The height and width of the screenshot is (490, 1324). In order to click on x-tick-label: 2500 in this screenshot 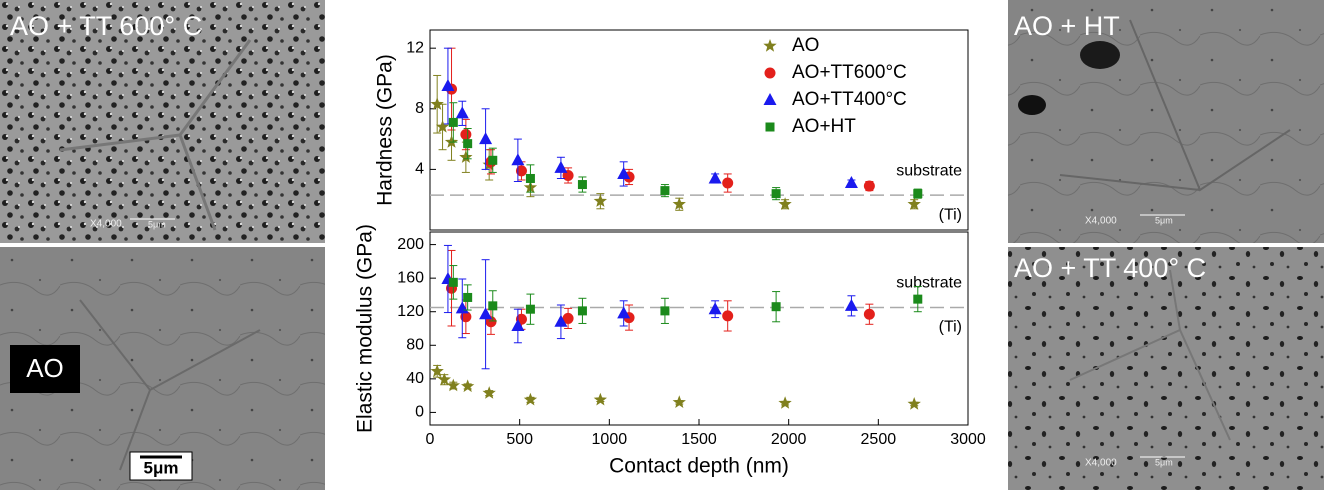, I will do `click(879, 439)`.